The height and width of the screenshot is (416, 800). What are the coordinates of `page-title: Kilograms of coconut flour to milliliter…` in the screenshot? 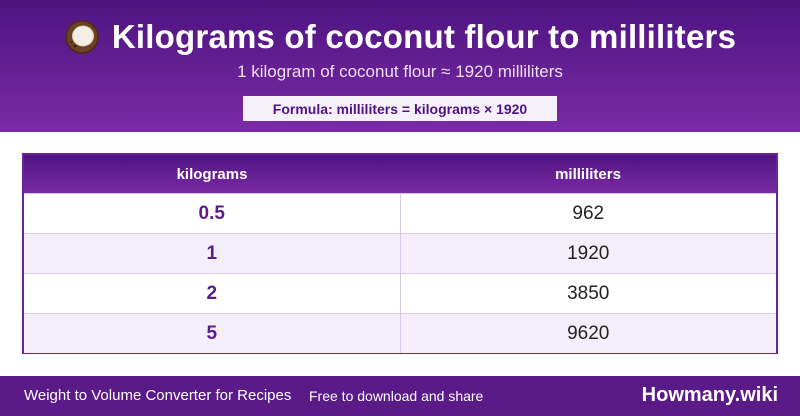 It's located at (400, 37).